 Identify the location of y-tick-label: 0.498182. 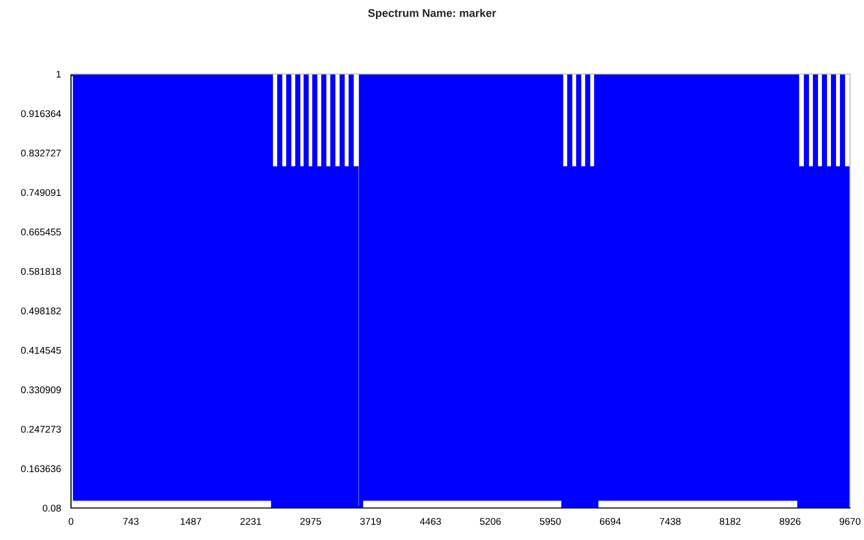
(41, 310).